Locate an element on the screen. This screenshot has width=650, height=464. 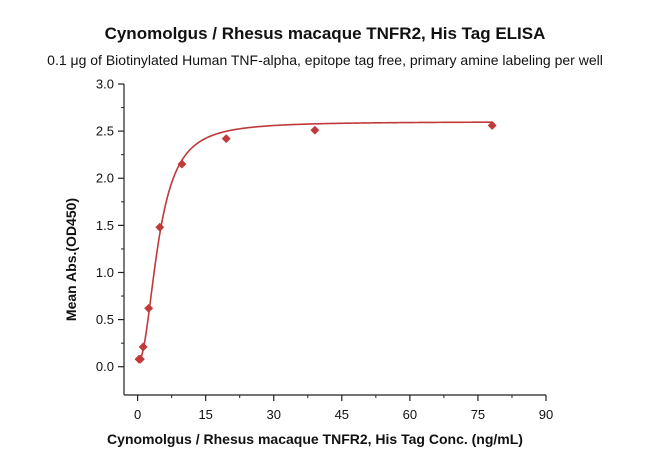
y-tick-label: 0.0 is located at coordinates (105, 366).